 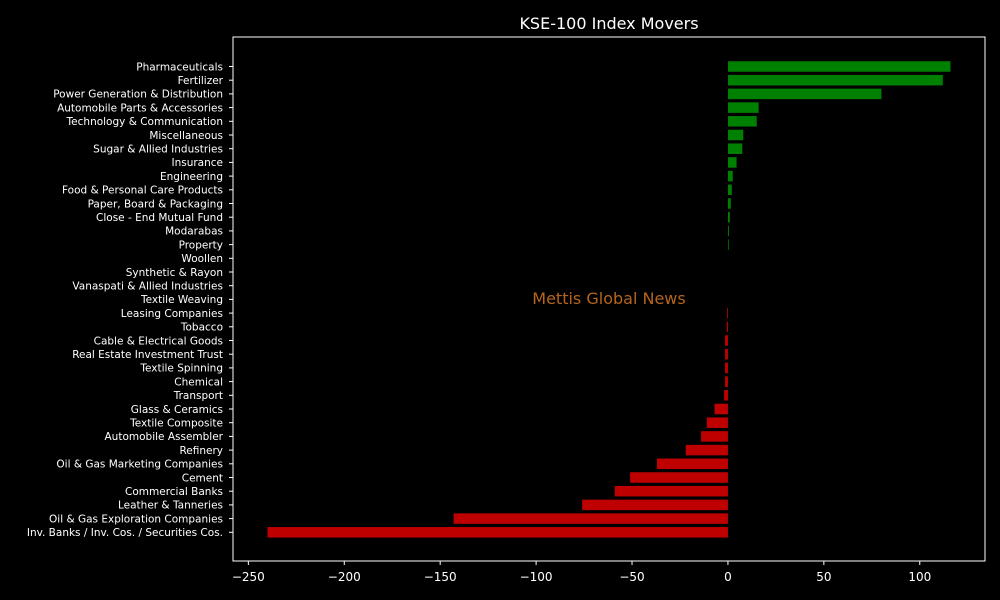 I want to click on category-label: Technology & Communication, so click(x=144, y=122).